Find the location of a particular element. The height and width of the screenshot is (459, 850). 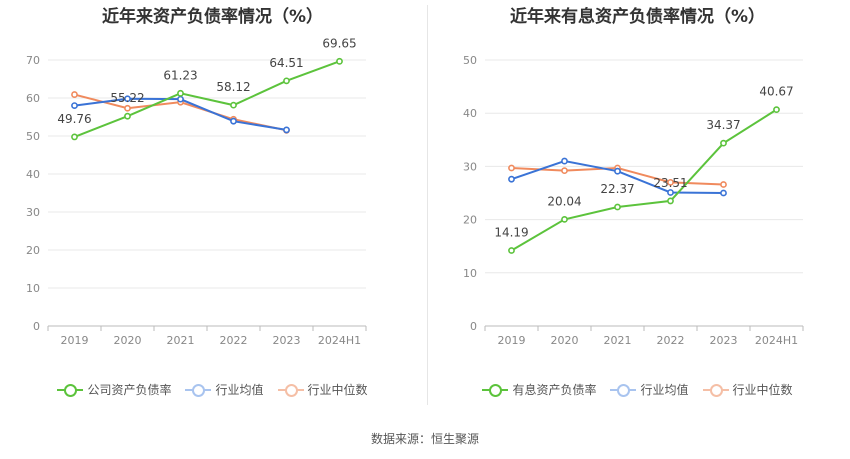

data-label: 69.65 is located at coordinates (339, 43).